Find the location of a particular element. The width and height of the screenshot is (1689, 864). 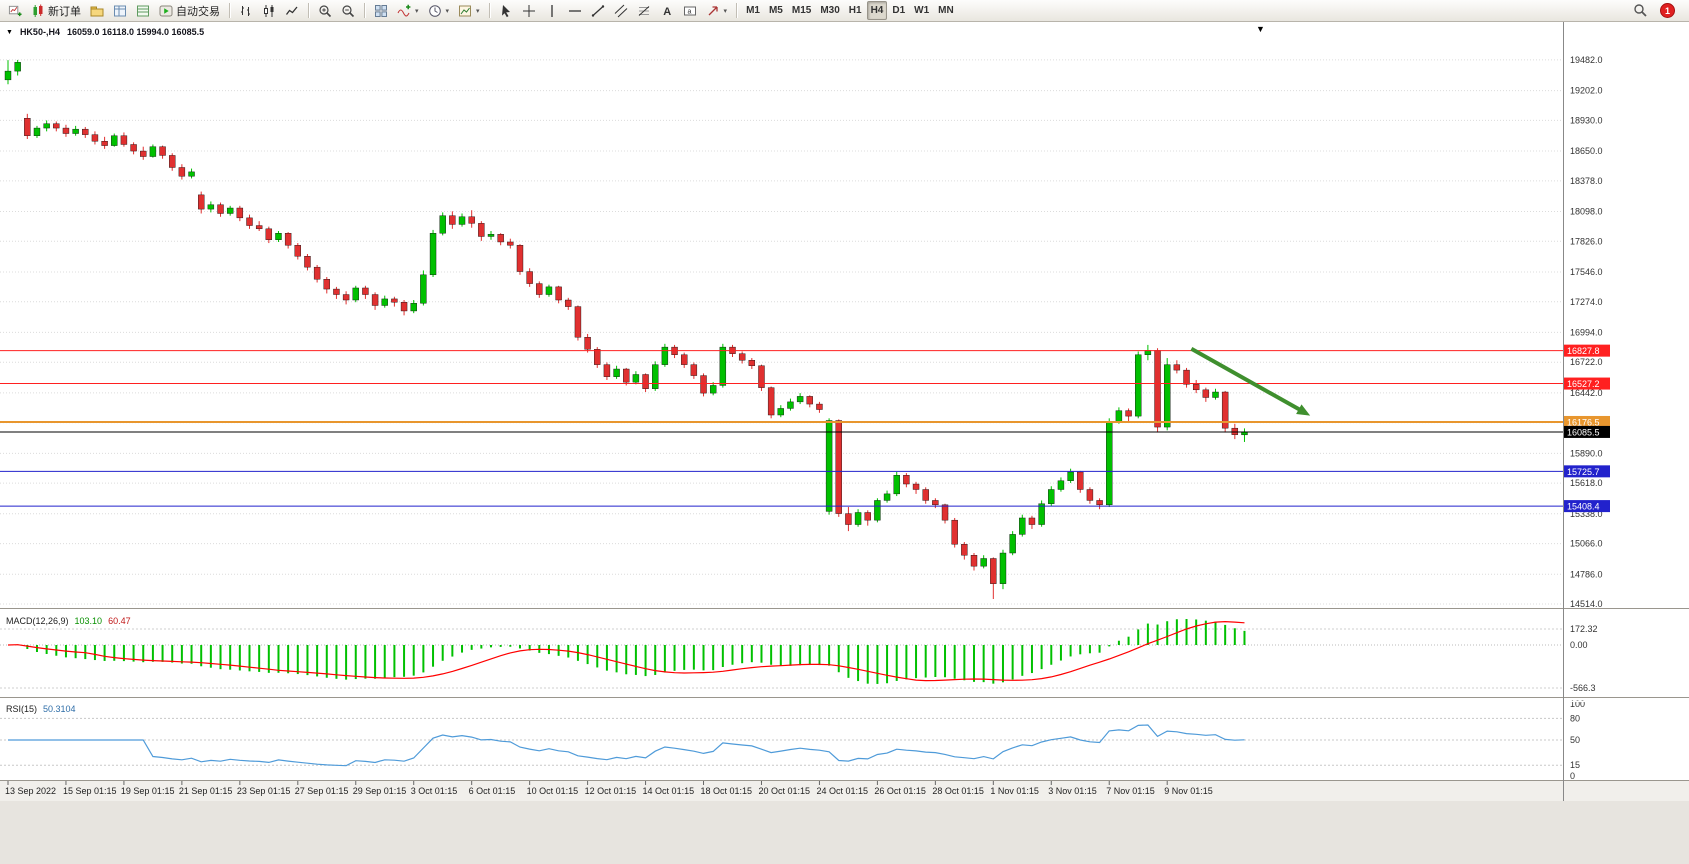

timeframe-mn-button: MN is located at coordinates (946, 10).